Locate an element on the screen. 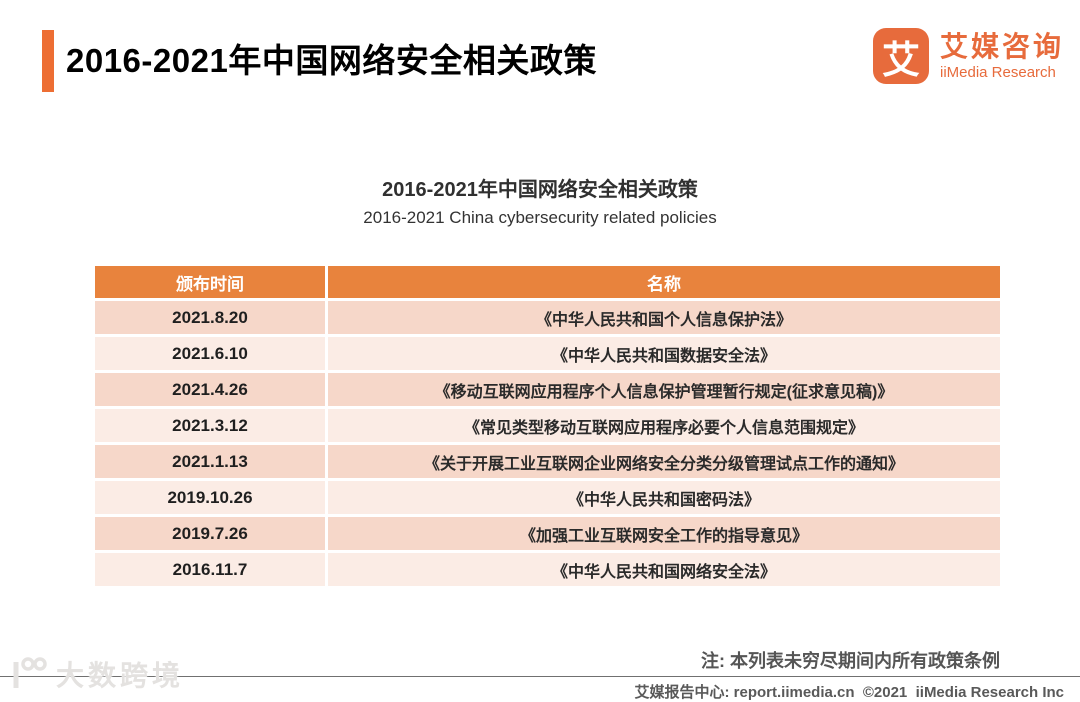 The width and height of the screenshot is (1080, 702). table-row: 2021.6.10 《中华人民共和国数据安全法》 is located at coordinates (547, 353).